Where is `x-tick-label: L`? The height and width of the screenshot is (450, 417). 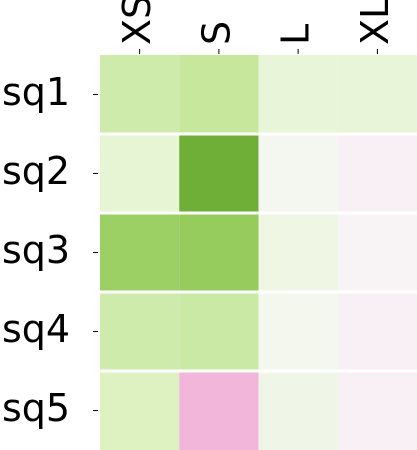 x-tick-label: L is located at coordinates (296, 34).